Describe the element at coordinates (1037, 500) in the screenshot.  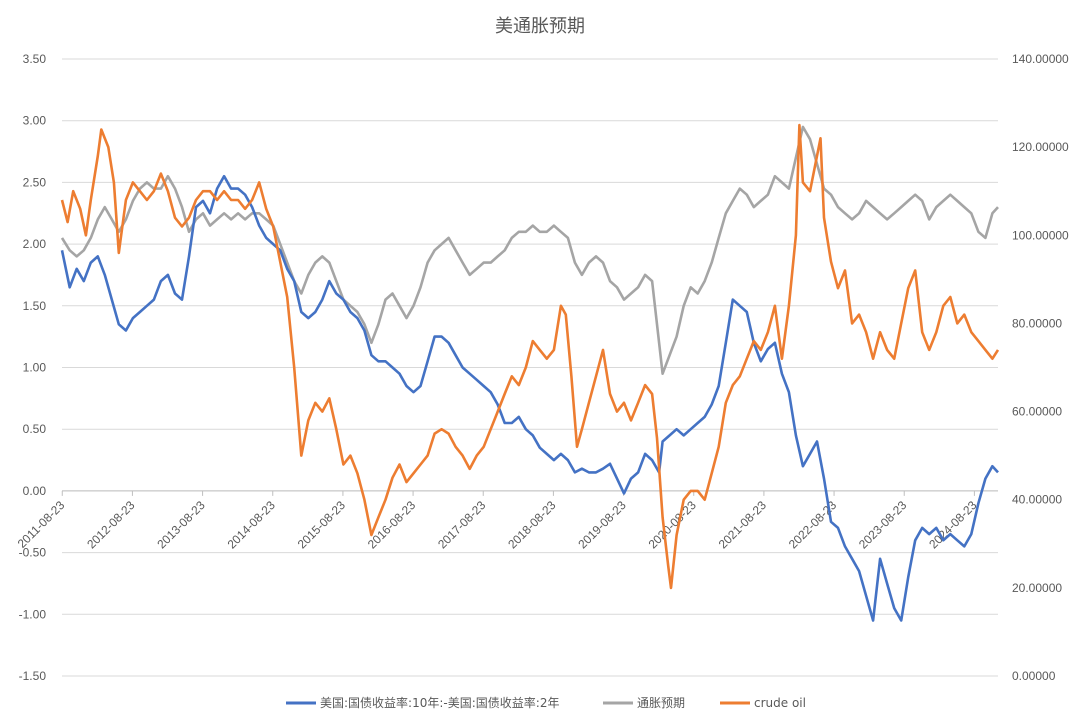
I see `right-tick-label: 40.00000` at that location.